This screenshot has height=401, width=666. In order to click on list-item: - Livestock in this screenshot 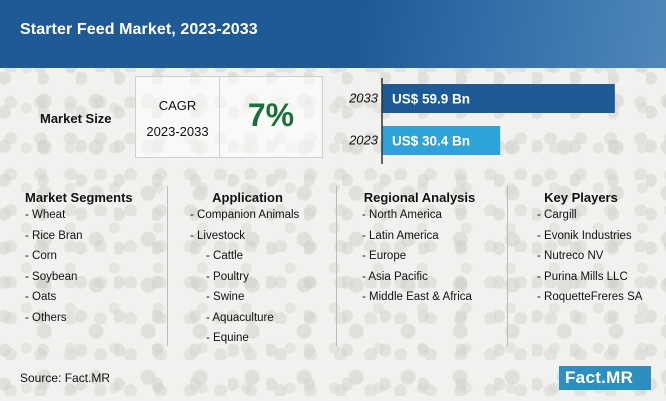, I will do `click(217, 235)`.